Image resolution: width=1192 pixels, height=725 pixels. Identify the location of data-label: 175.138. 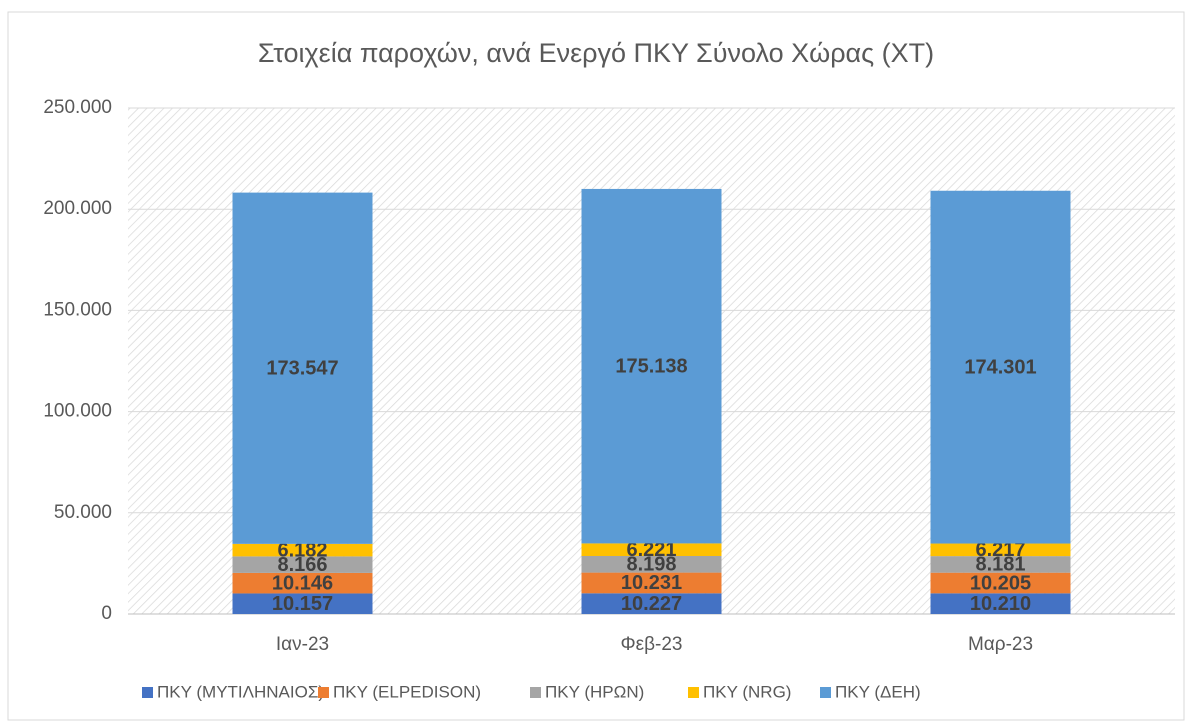
(651, 366).